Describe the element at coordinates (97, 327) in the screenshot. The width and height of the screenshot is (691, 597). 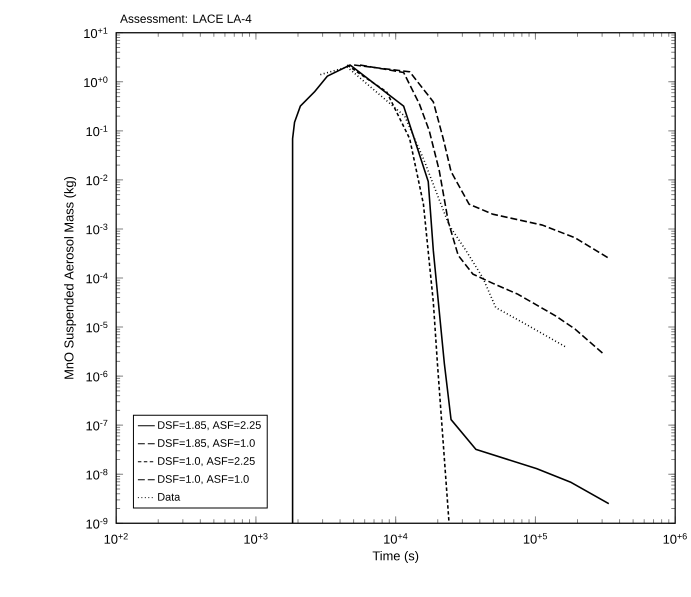
I see `y-tick-label: 10$^{-5}$` at that location.